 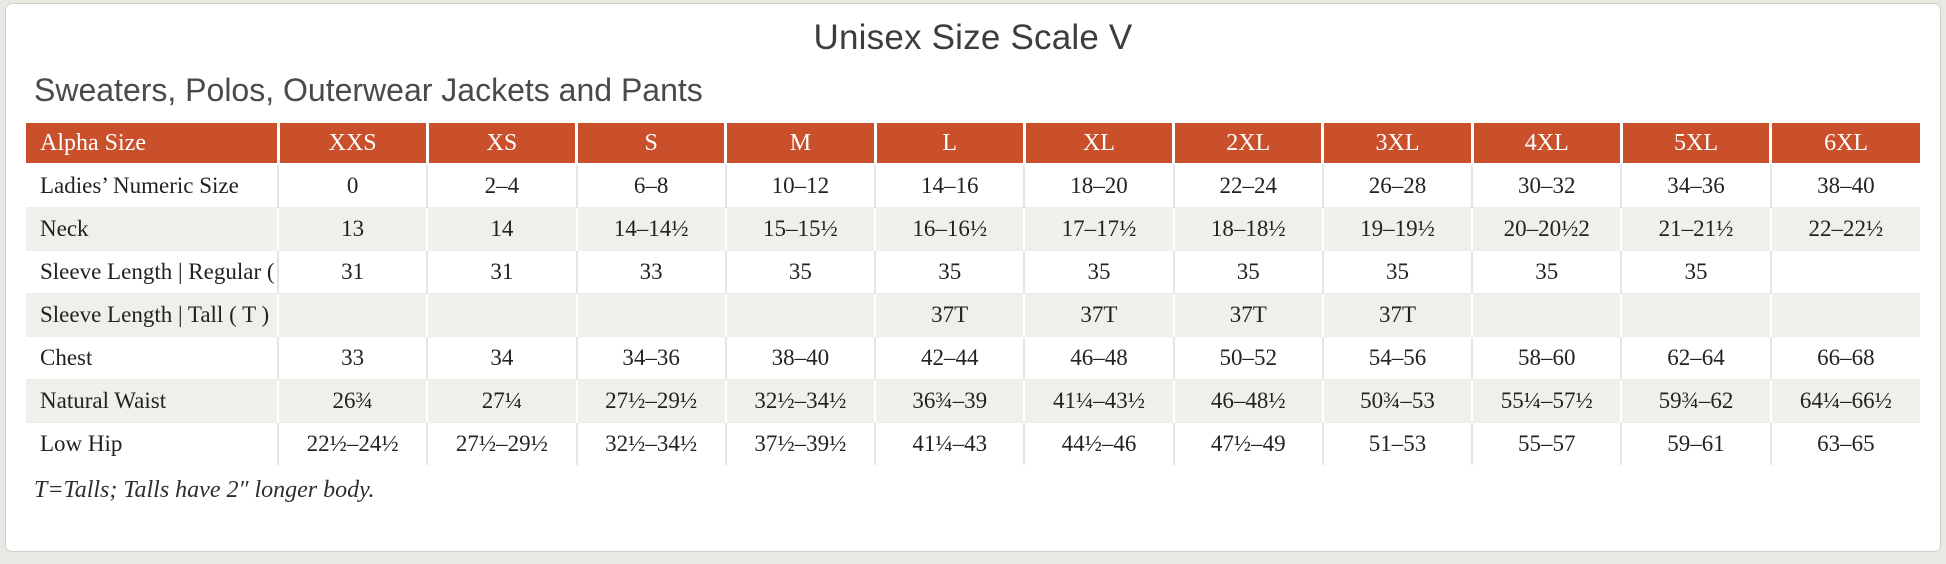 I want to click on cell: 22–24, so click(x=1247, y=185).